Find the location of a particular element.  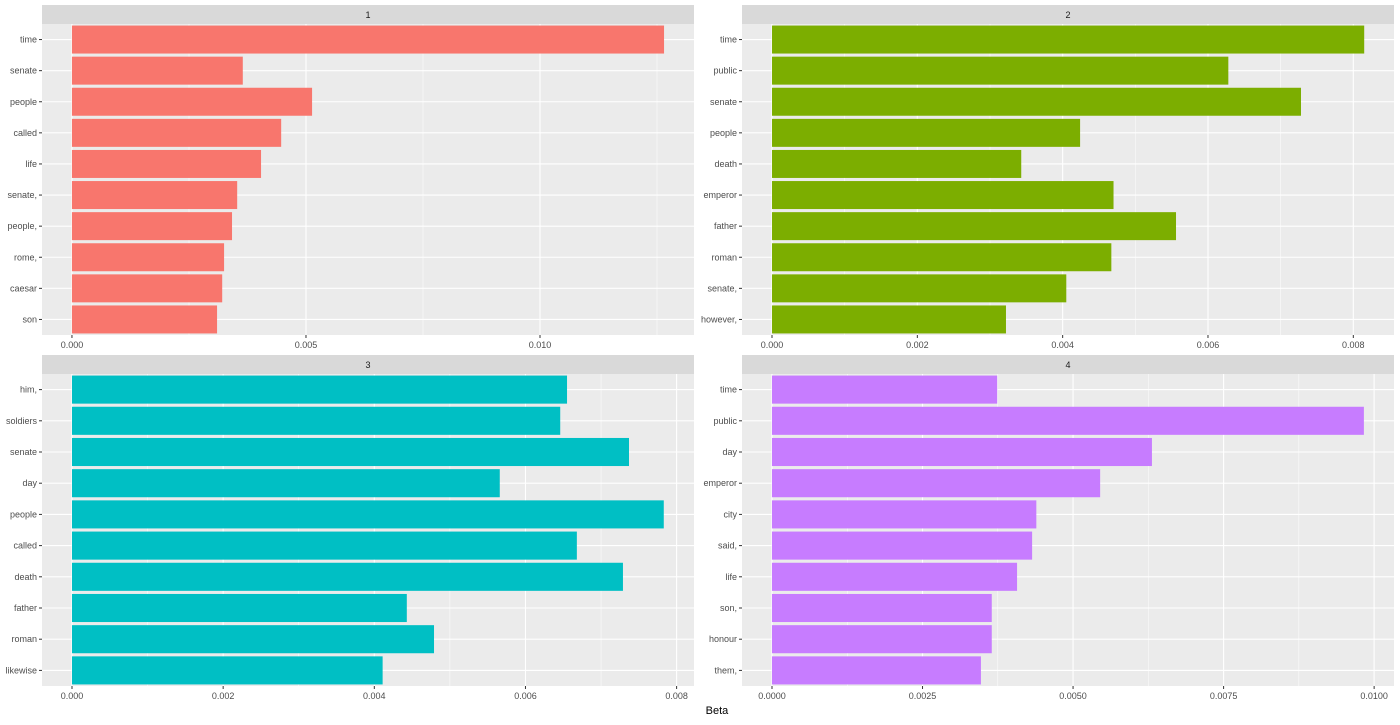

y-tick-label: son is located at coordinates (29, 319).